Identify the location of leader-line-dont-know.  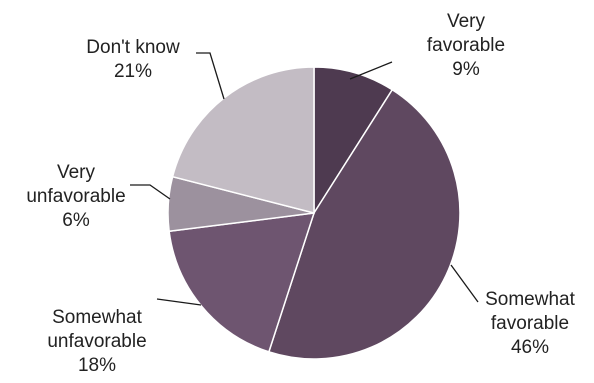
(210, 76).